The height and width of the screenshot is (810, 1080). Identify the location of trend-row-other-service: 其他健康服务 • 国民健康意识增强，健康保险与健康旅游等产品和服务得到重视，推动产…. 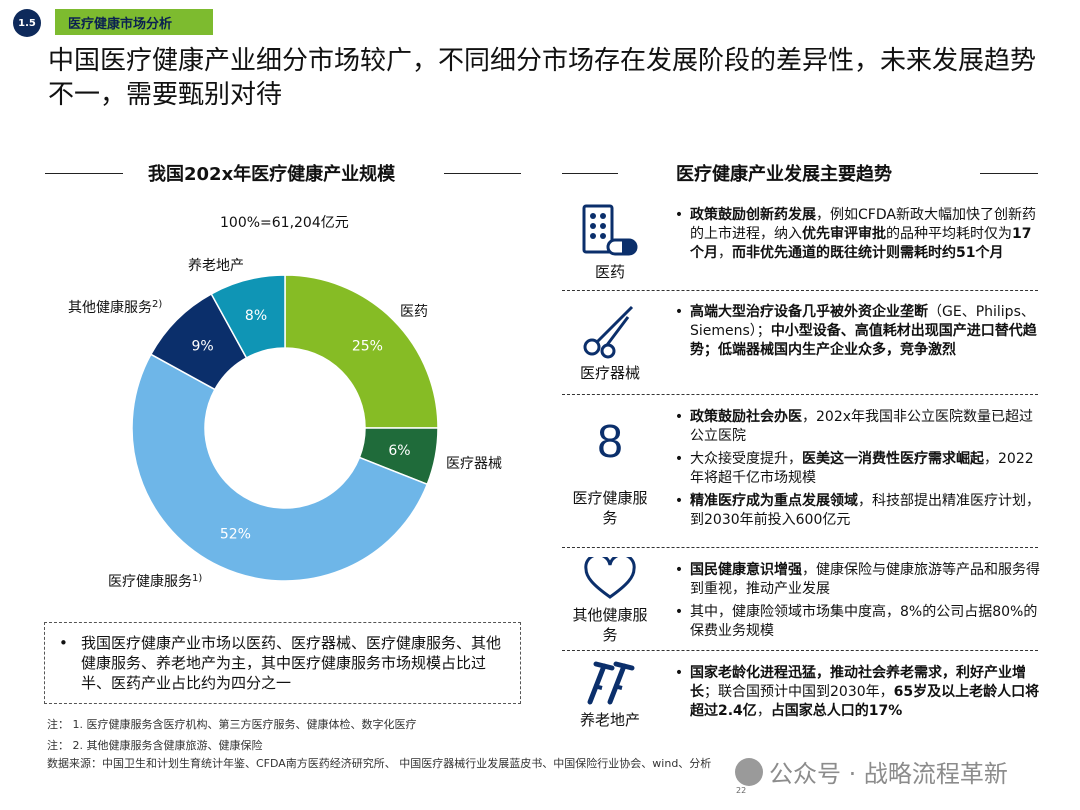
(800, 599).